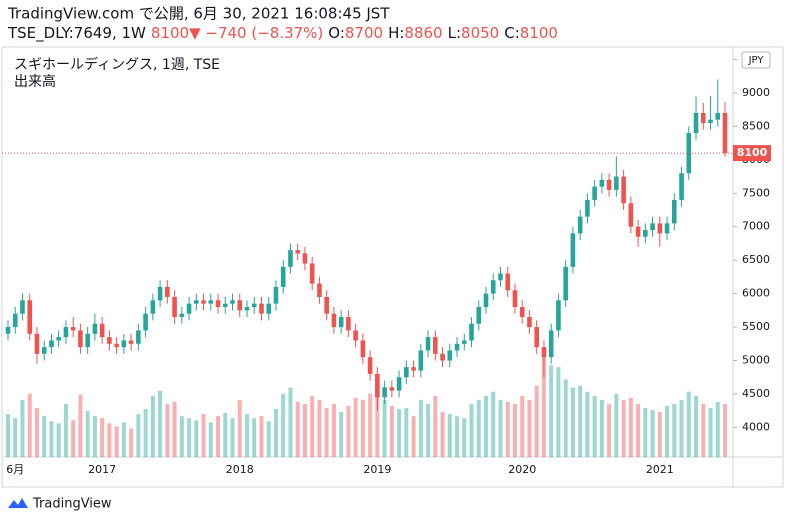  I want to click on last-price-box, so click(752, 153).